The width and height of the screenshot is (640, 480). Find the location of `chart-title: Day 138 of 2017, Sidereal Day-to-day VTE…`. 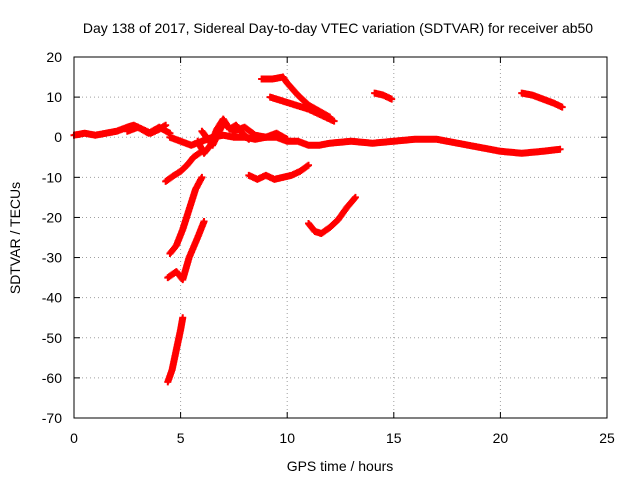

chart-title: Day 138 of 2017, Sidereal Day-to-day VTE… is located at coordinates (338, 28).